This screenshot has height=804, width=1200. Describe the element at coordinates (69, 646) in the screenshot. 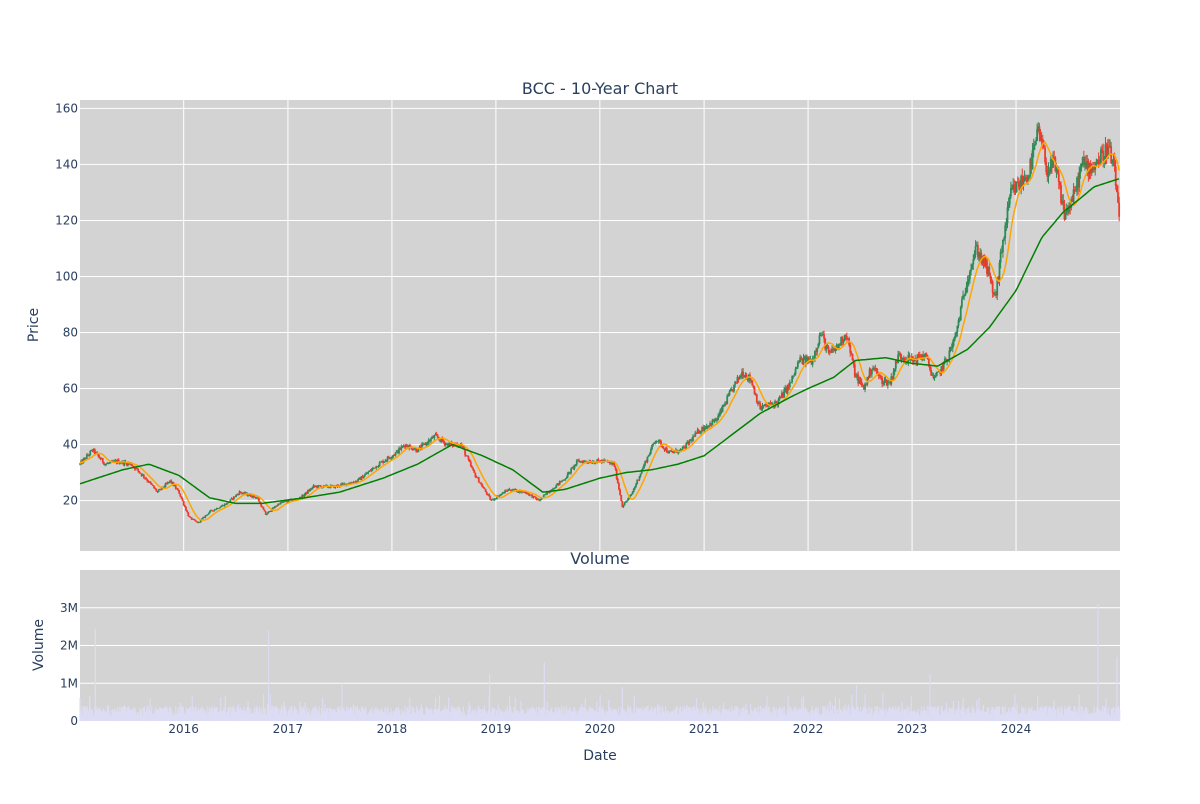

I see `volume-y-tick-label: 2M` at that location.